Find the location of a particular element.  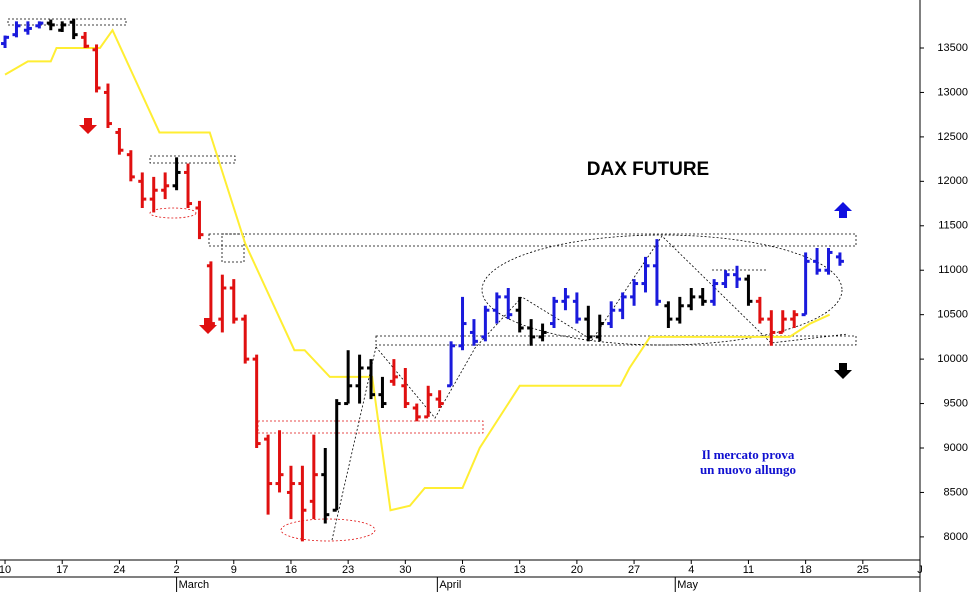

annotation: un nuovo allungo is located at coordinates (748, 469).